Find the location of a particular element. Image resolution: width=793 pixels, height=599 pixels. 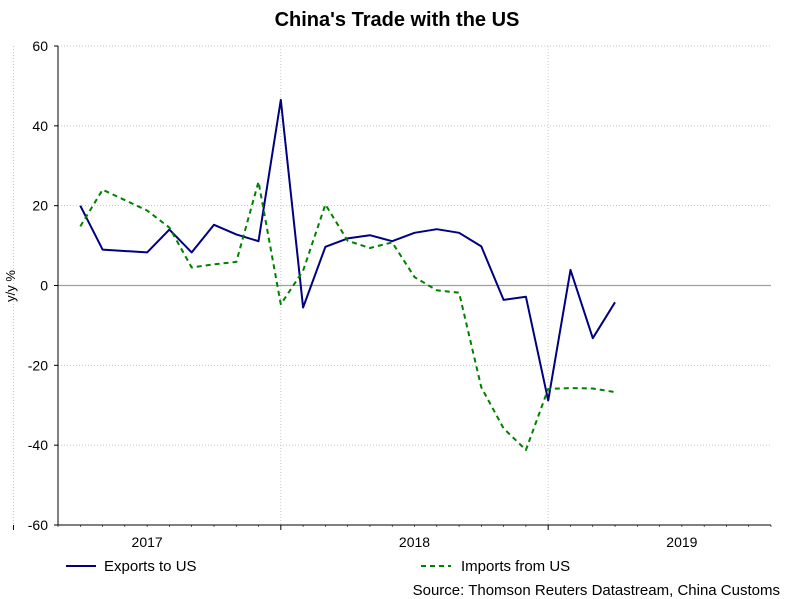

legend: Exports to US Imports from US is located at coordinates (318, 566).